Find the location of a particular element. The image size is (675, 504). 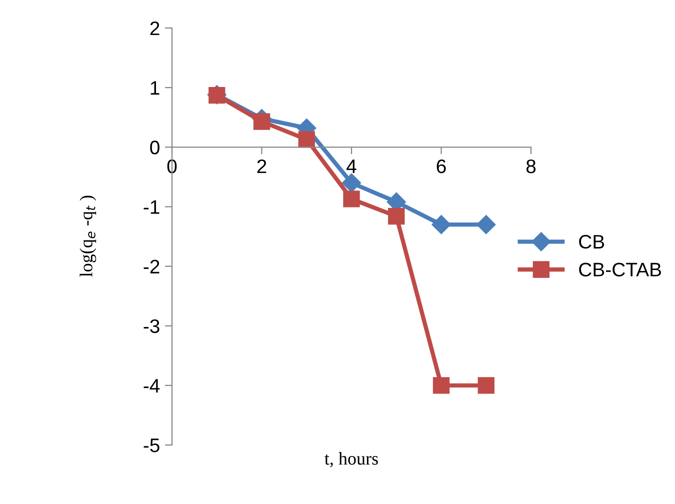

y-tick-label: -2 is located at coordinates (152, 267).